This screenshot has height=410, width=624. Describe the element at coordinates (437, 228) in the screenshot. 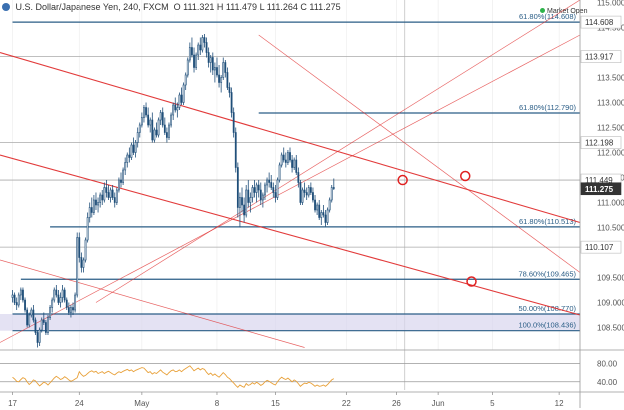

I see `marker-layer` at that location.